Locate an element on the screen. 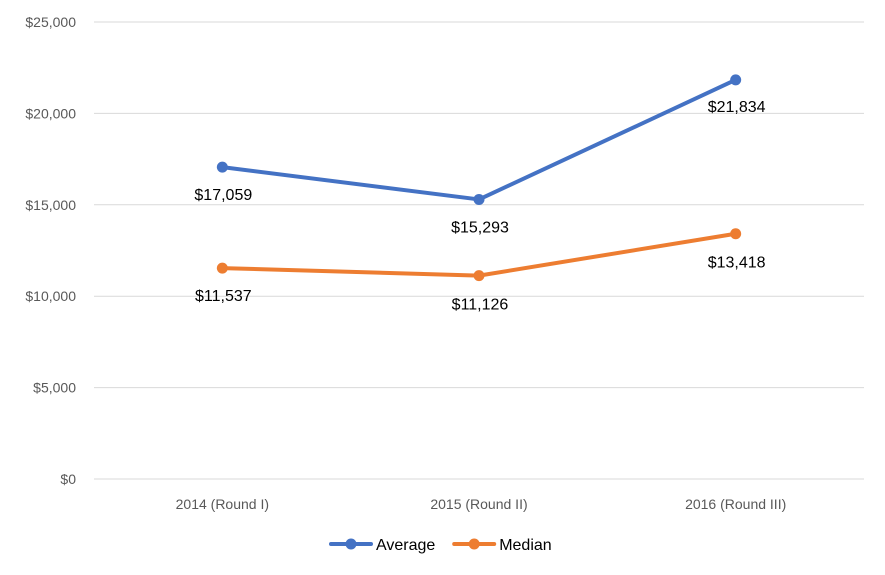 Image resolution: width=885 pixels, height=575 pixels. x-tick-label: 2016 (Round III) is located at coordinates (735, 504).